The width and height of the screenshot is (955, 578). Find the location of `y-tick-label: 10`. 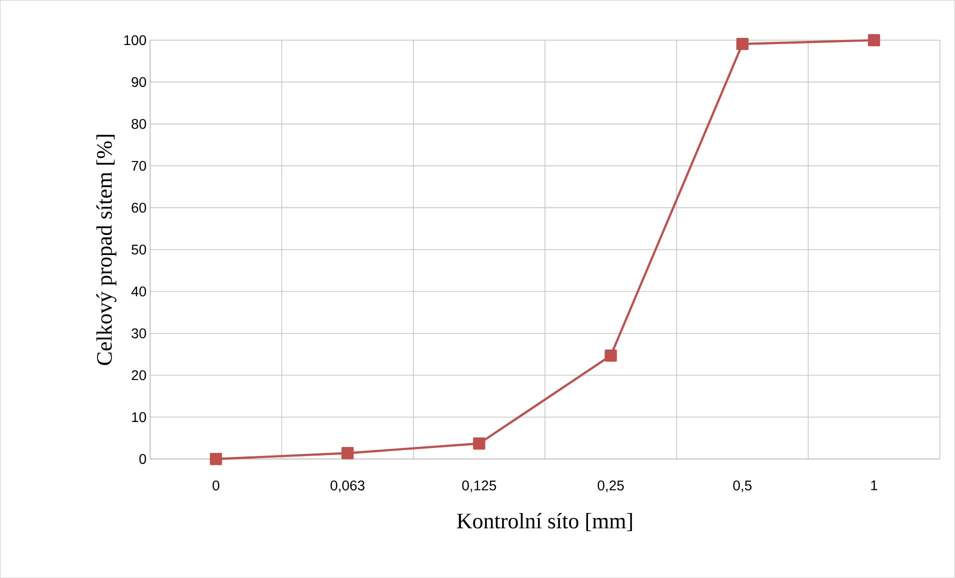

y-tick-label: 10 is located at coordinates (139, 417).